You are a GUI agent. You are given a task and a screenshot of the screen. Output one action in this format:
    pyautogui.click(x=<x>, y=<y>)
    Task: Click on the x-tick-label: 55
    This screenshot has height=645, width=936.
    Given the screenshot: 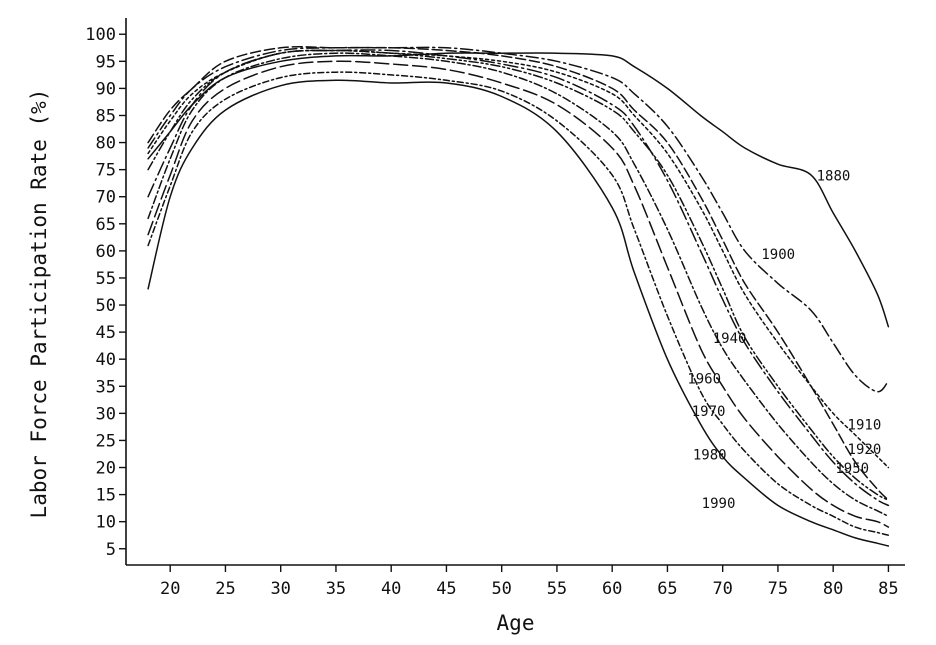 What is the action you would take?
    pyautogui.click(x=557, y=589)
    